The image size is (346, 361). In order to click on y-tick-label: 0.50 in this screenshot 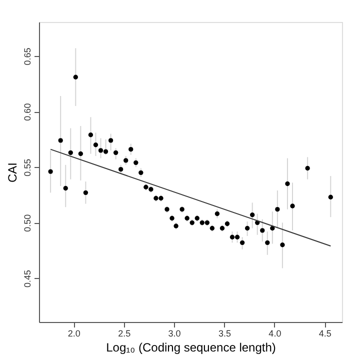, I will do `click(27, 223)`.